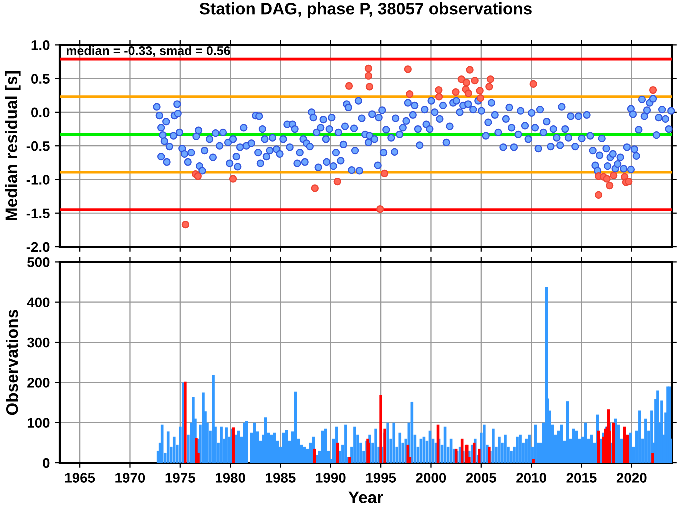  I want to click on x-tick-label: 1980, so click(231, 478).